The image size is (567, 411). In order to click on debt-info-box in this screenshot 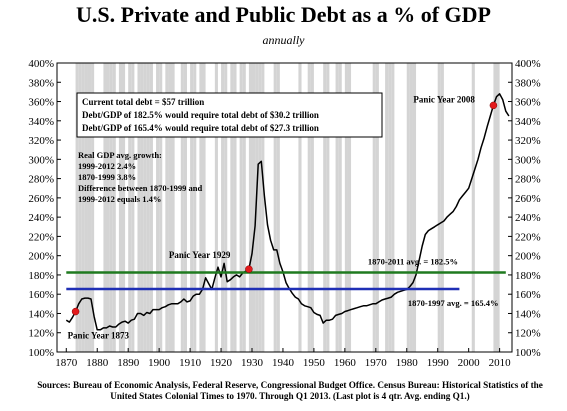, I will do `click(229, 115)`.